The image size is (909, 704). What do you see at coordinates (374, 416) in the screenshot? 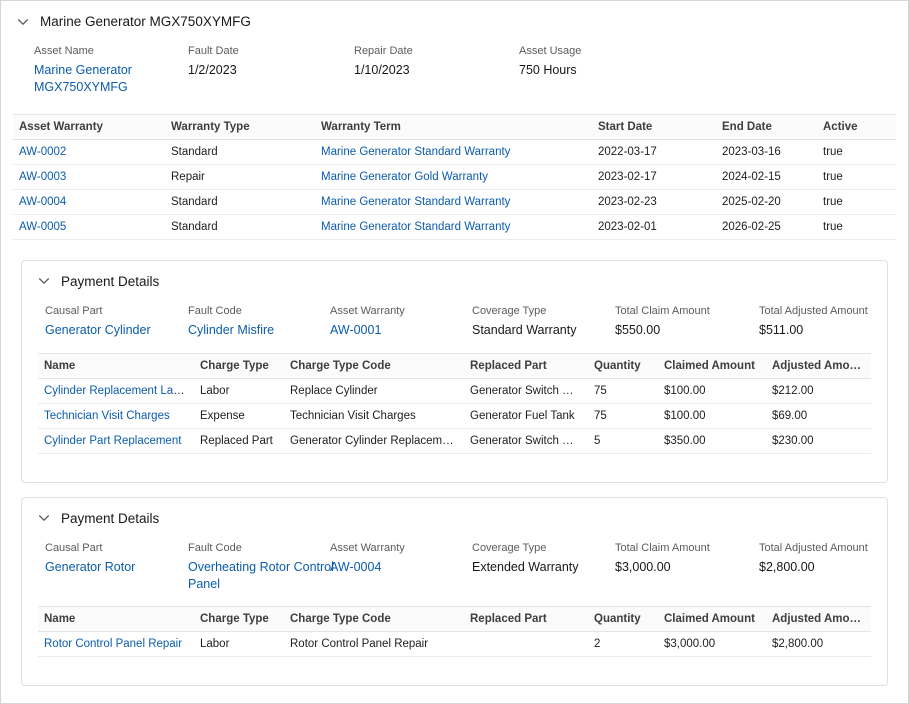
I see `table-cell: Technician Visit Charges` at bounding box center [374, 416].